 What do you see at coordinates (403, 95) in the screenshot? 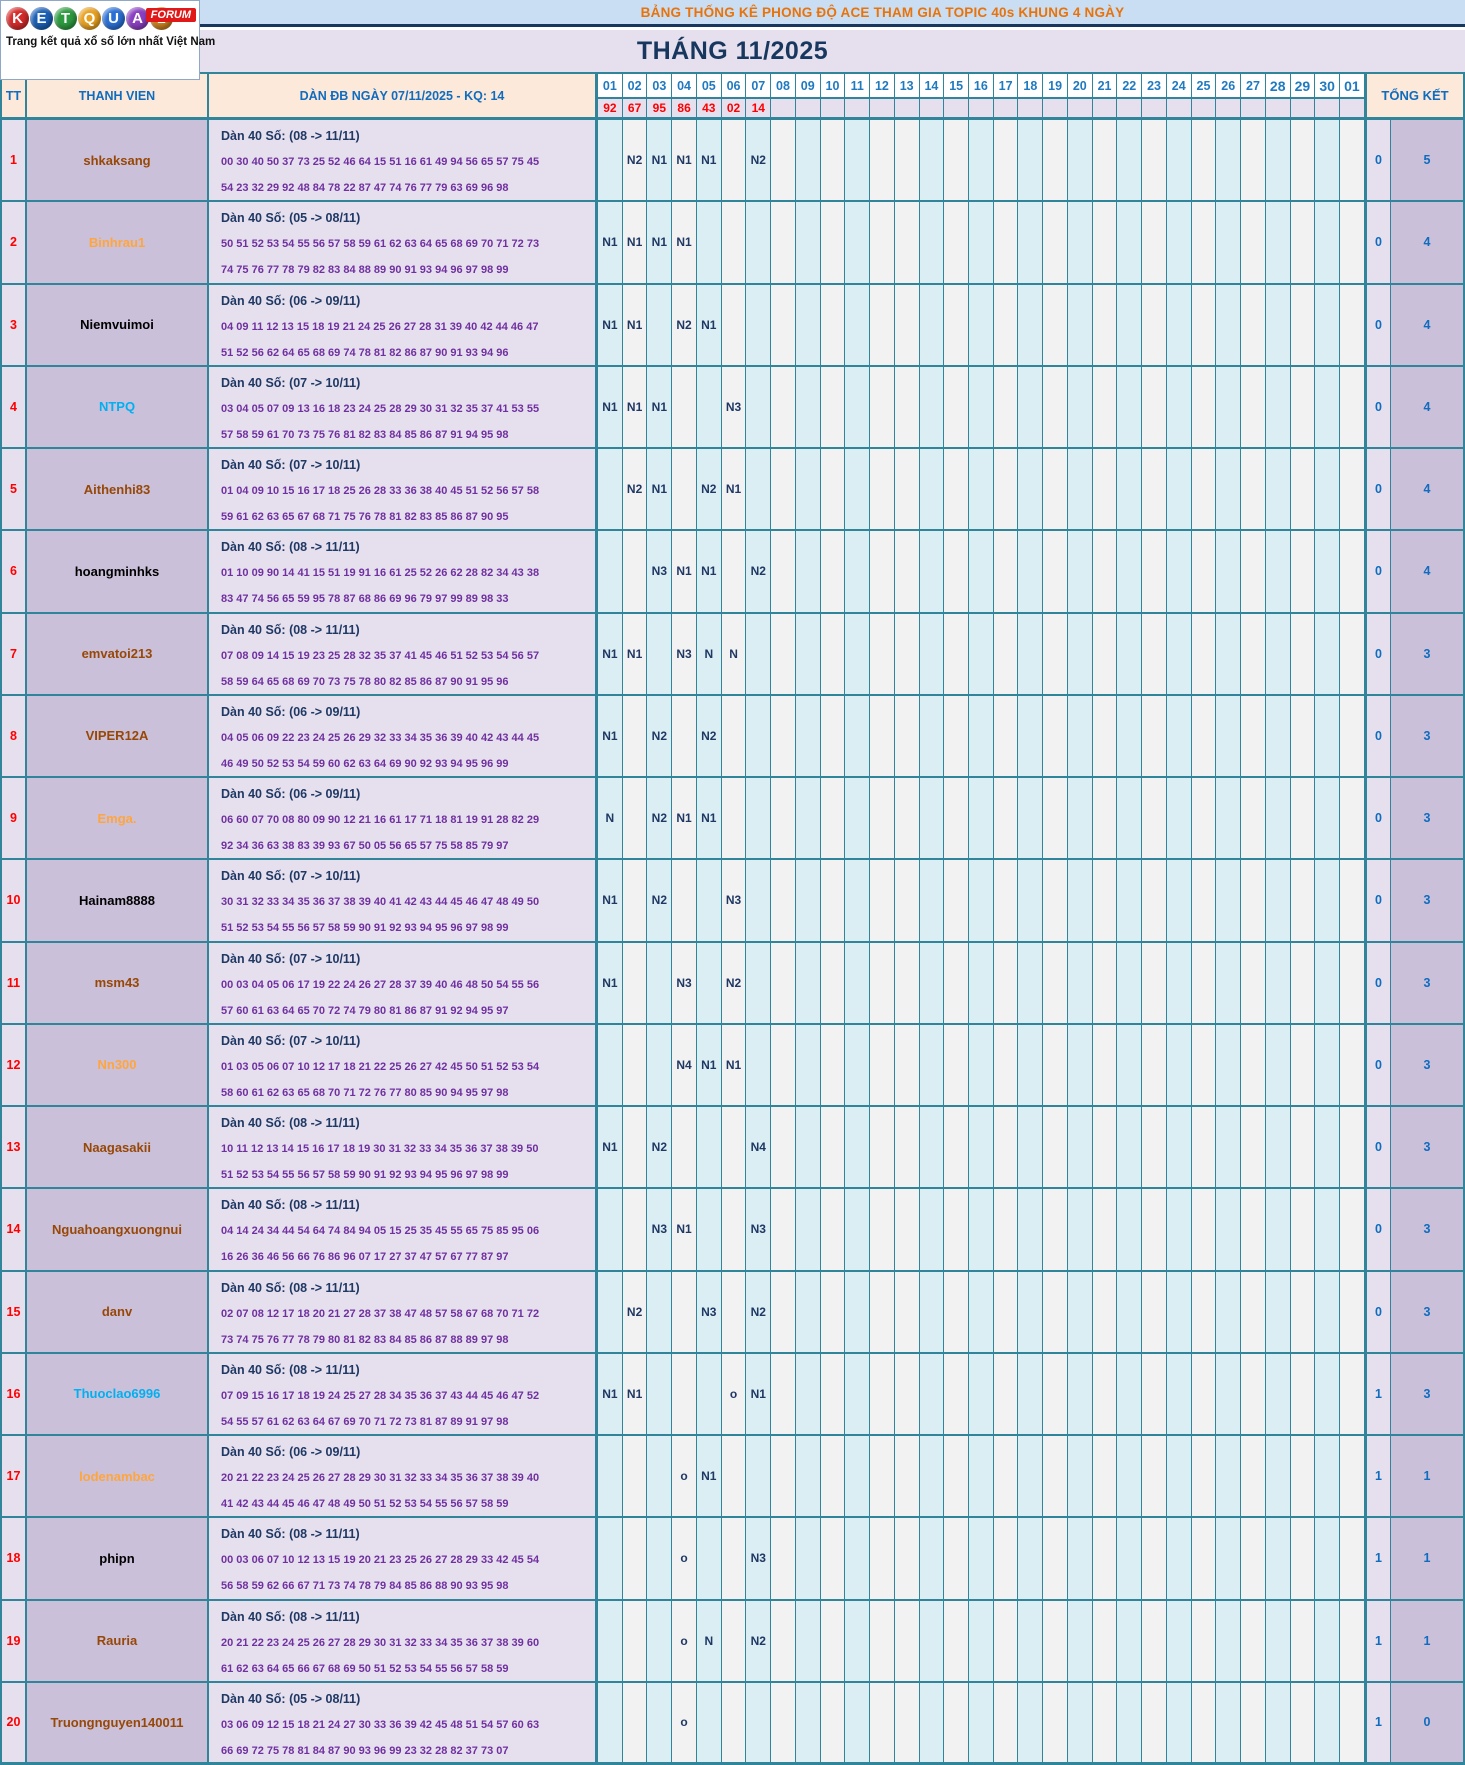
I see `header-dan: DÀN ĐB NGÀY 07/11/2025 - KQ: 14` at bounding box center [403, 95].